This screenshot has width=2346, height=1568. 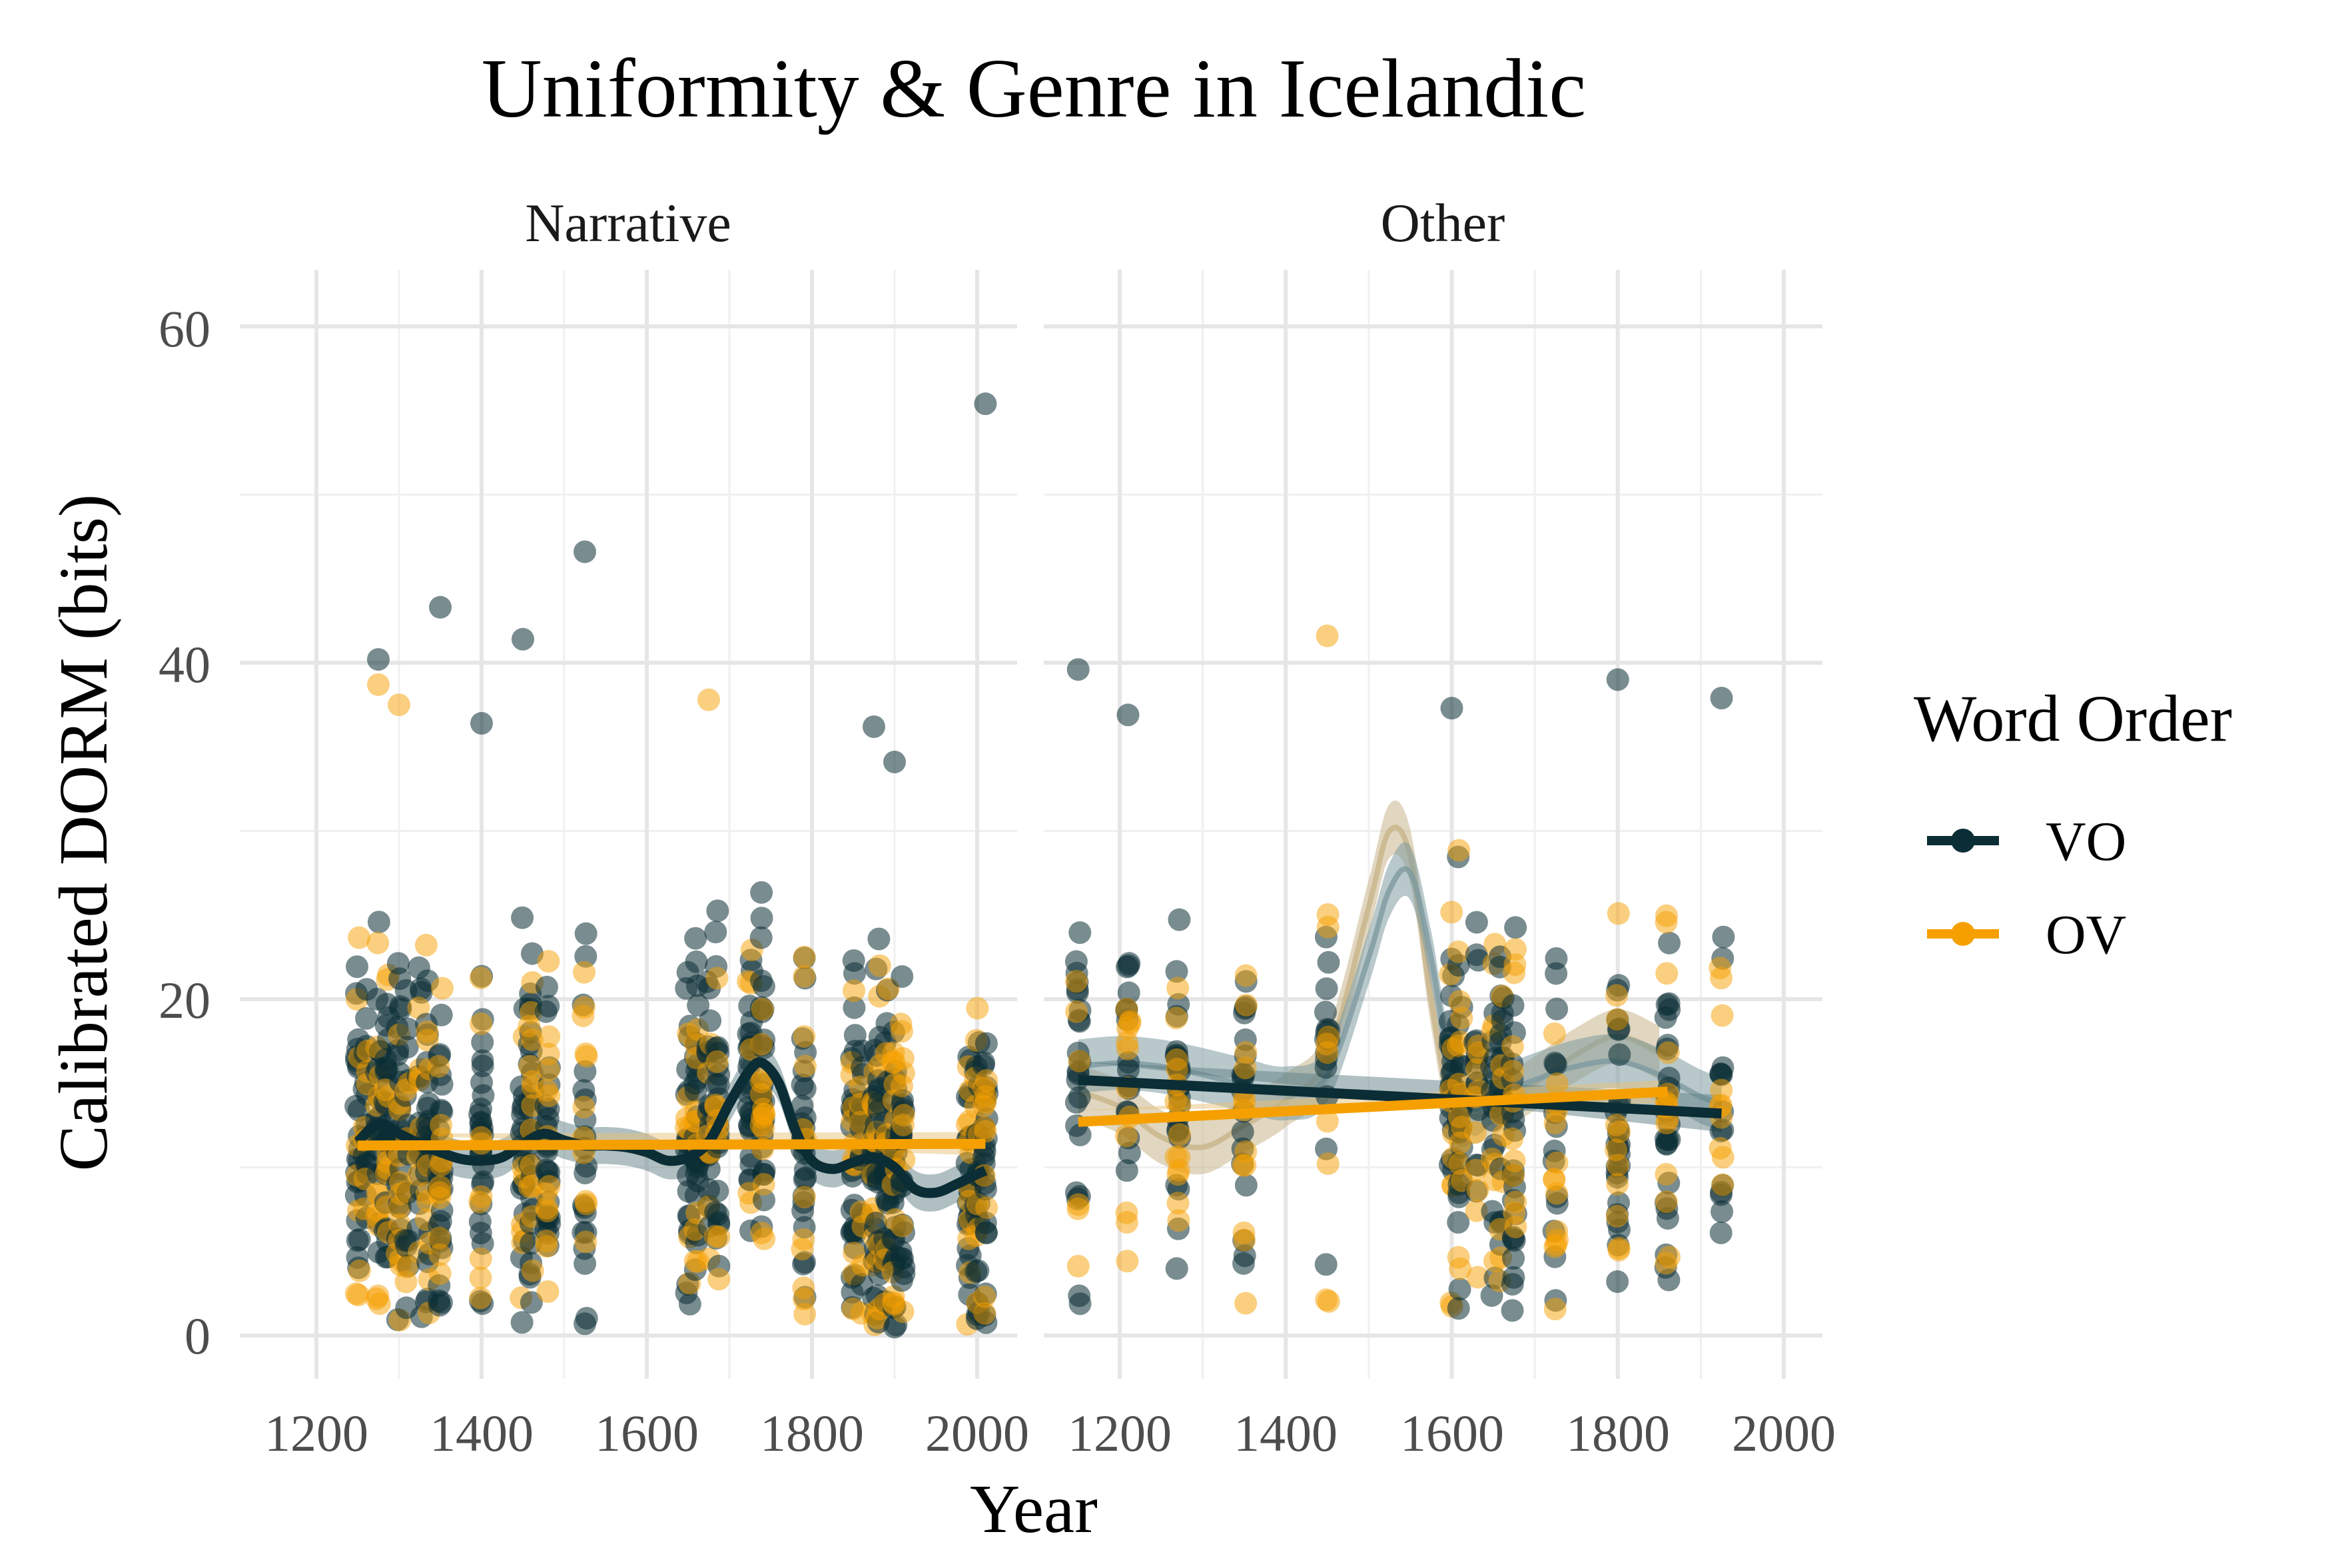 What do you see at coordinates (2073, 718) in the screenshot?
I see `legend-title: Word Order` at bounding box center [2073, 718].